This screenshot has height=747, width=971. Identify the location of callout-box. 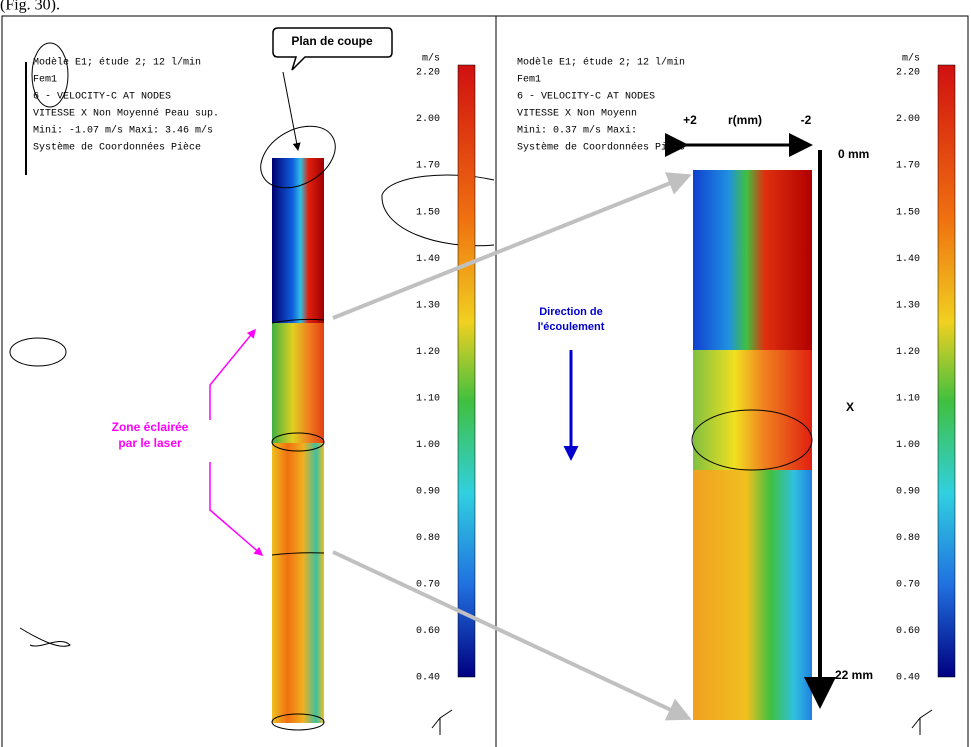
(332, 49).